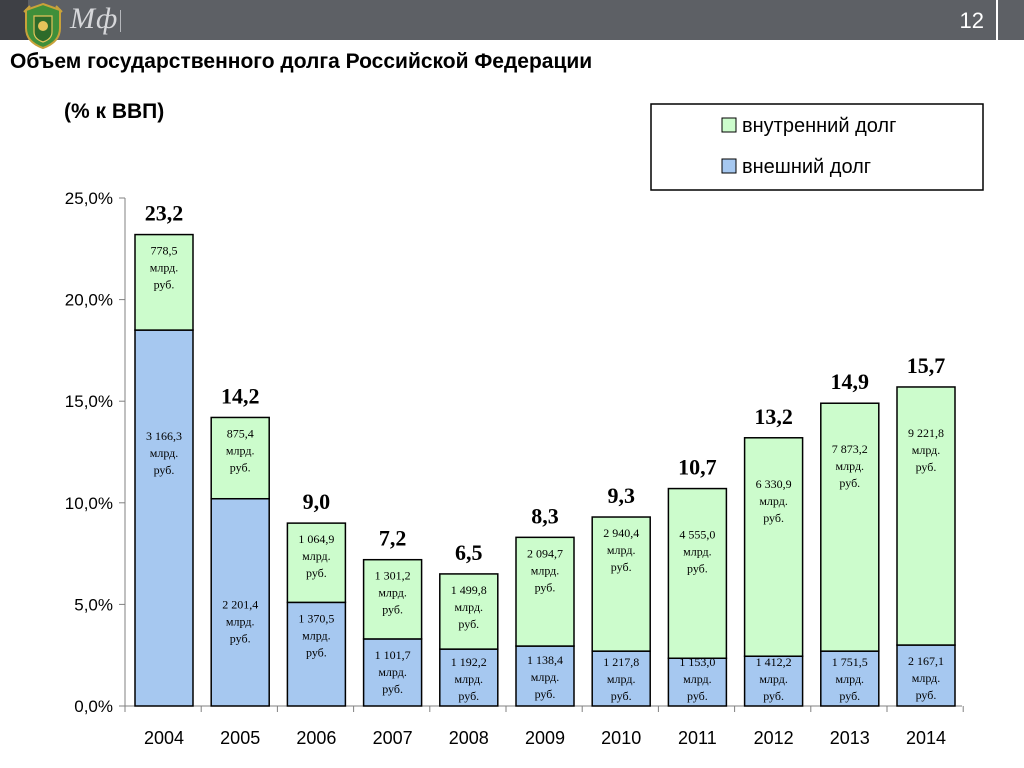 This screenshot has height=768, width=1024. What do you see at coordinates (729, 125) in the screenshot?
I see `legend-swatch-internal` at bounding box center [729, 125].